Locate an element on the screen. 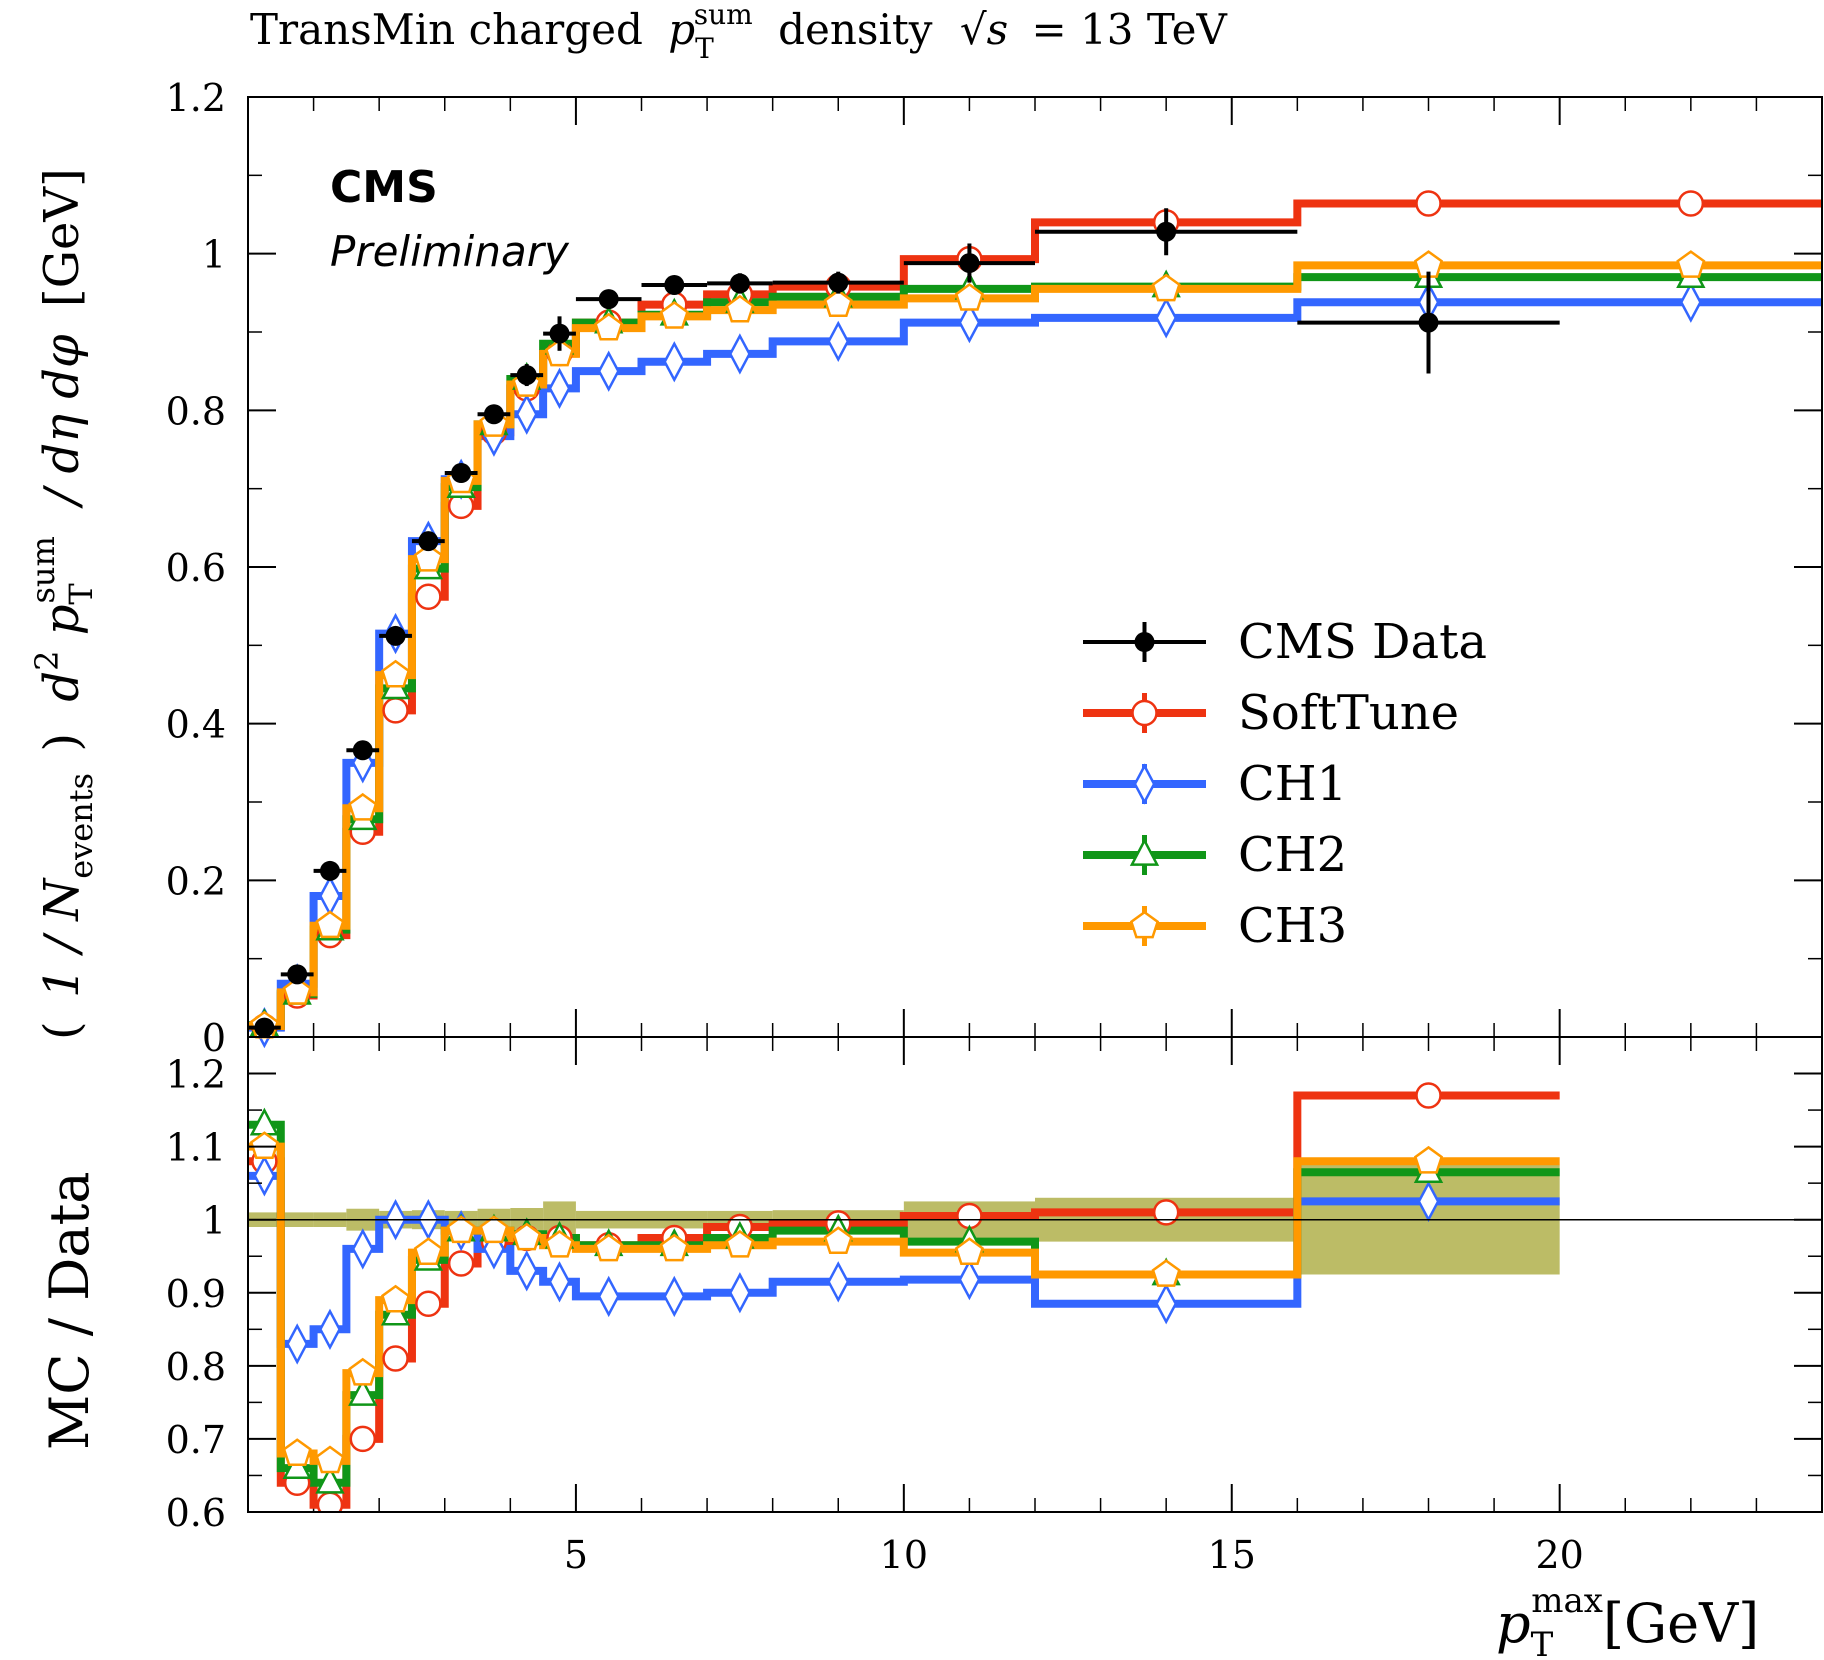 The image size is (1824, 1660). legend-label-ch3: CH3 is located at coordinates (1292, 926).